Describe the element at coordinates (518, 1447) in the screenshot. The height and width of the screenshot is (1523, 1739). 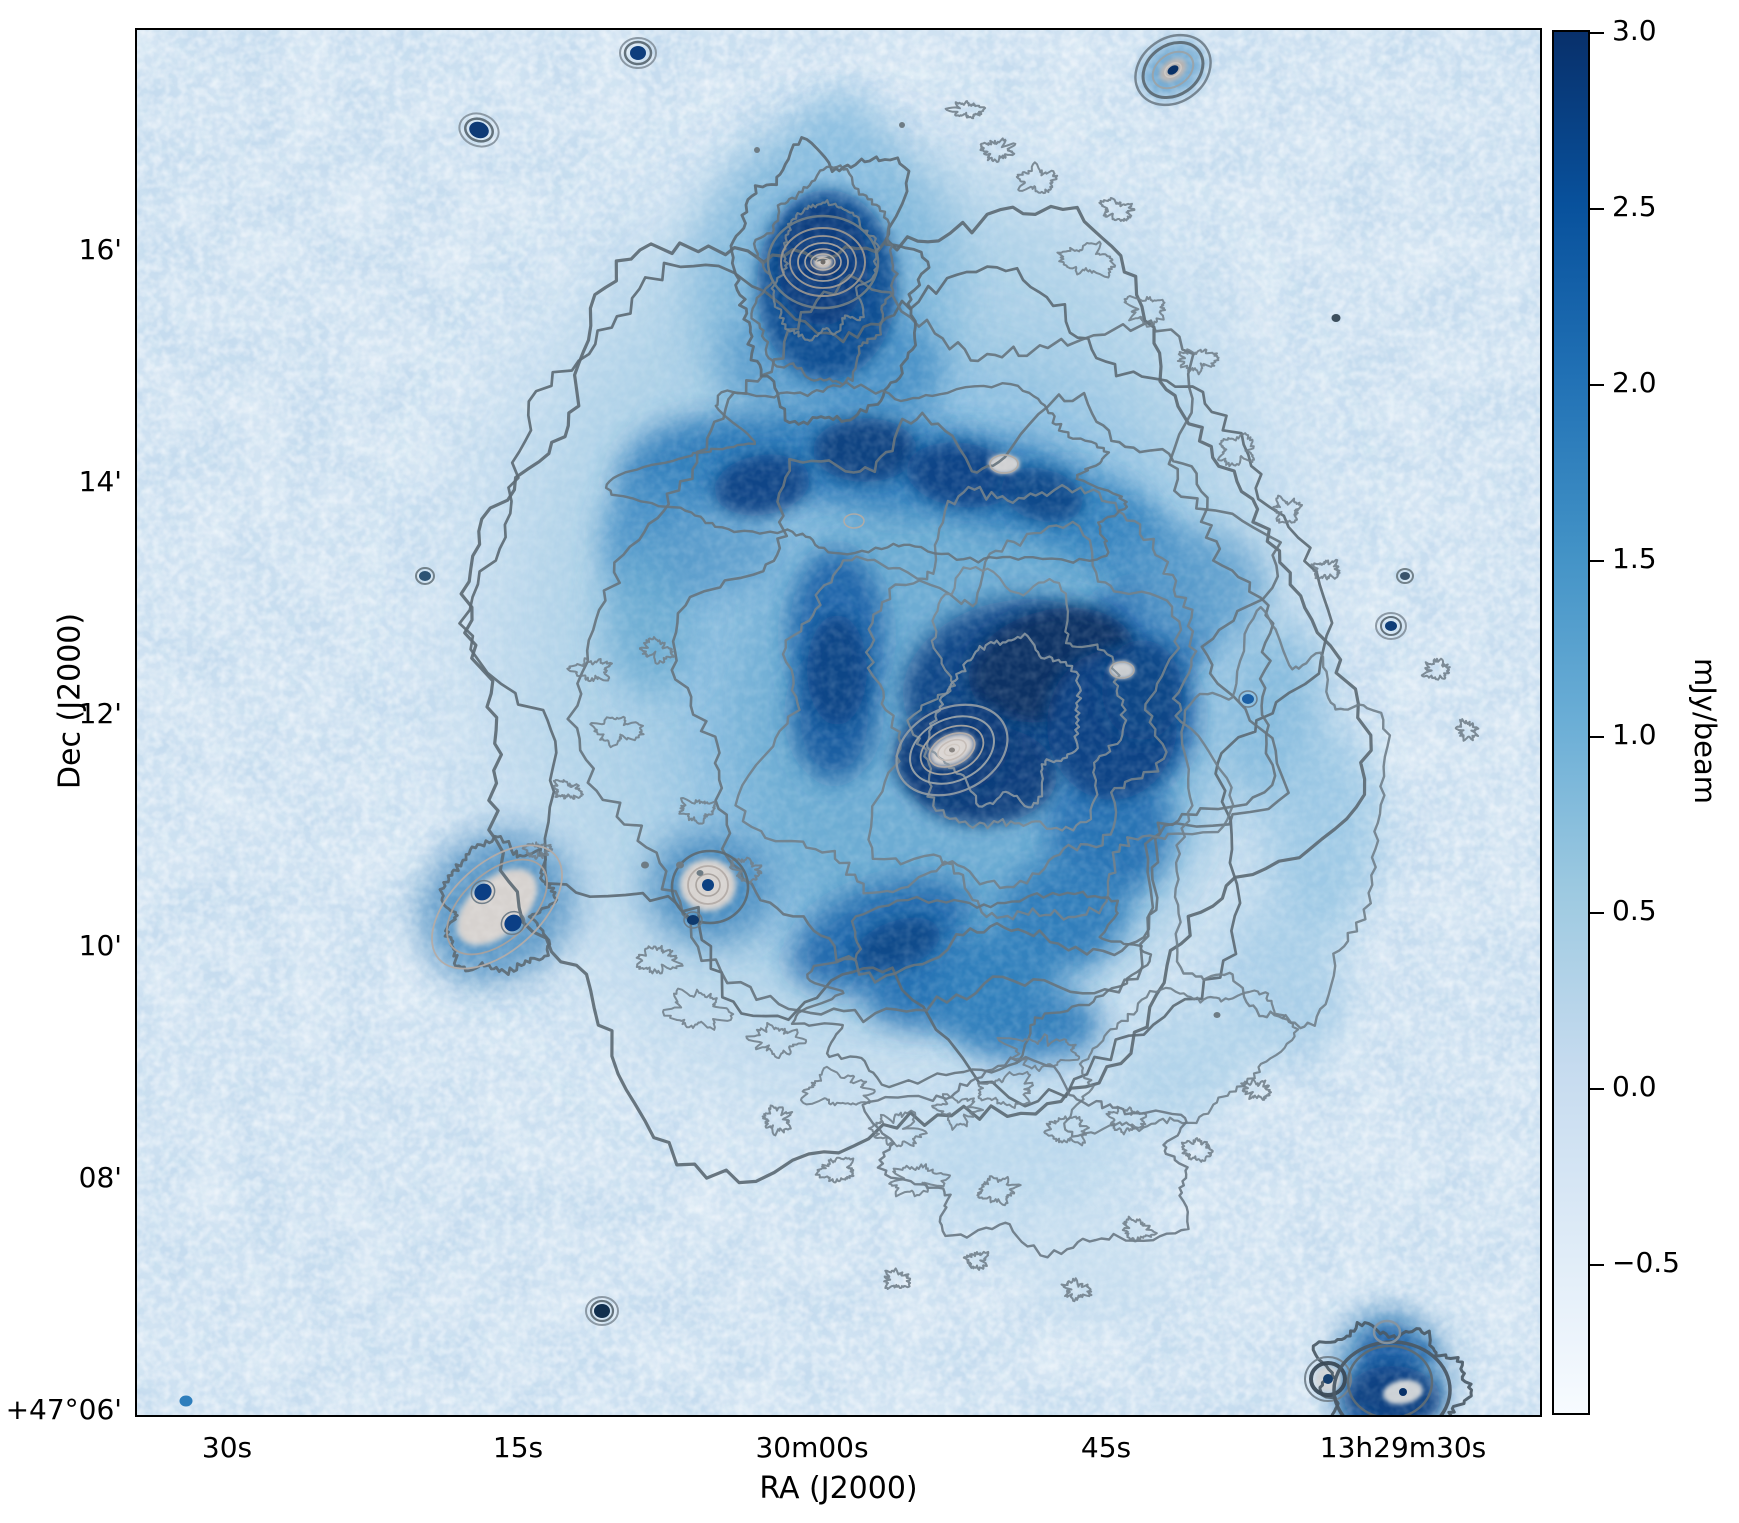
I see `x-tick-label: 15s` at that location.